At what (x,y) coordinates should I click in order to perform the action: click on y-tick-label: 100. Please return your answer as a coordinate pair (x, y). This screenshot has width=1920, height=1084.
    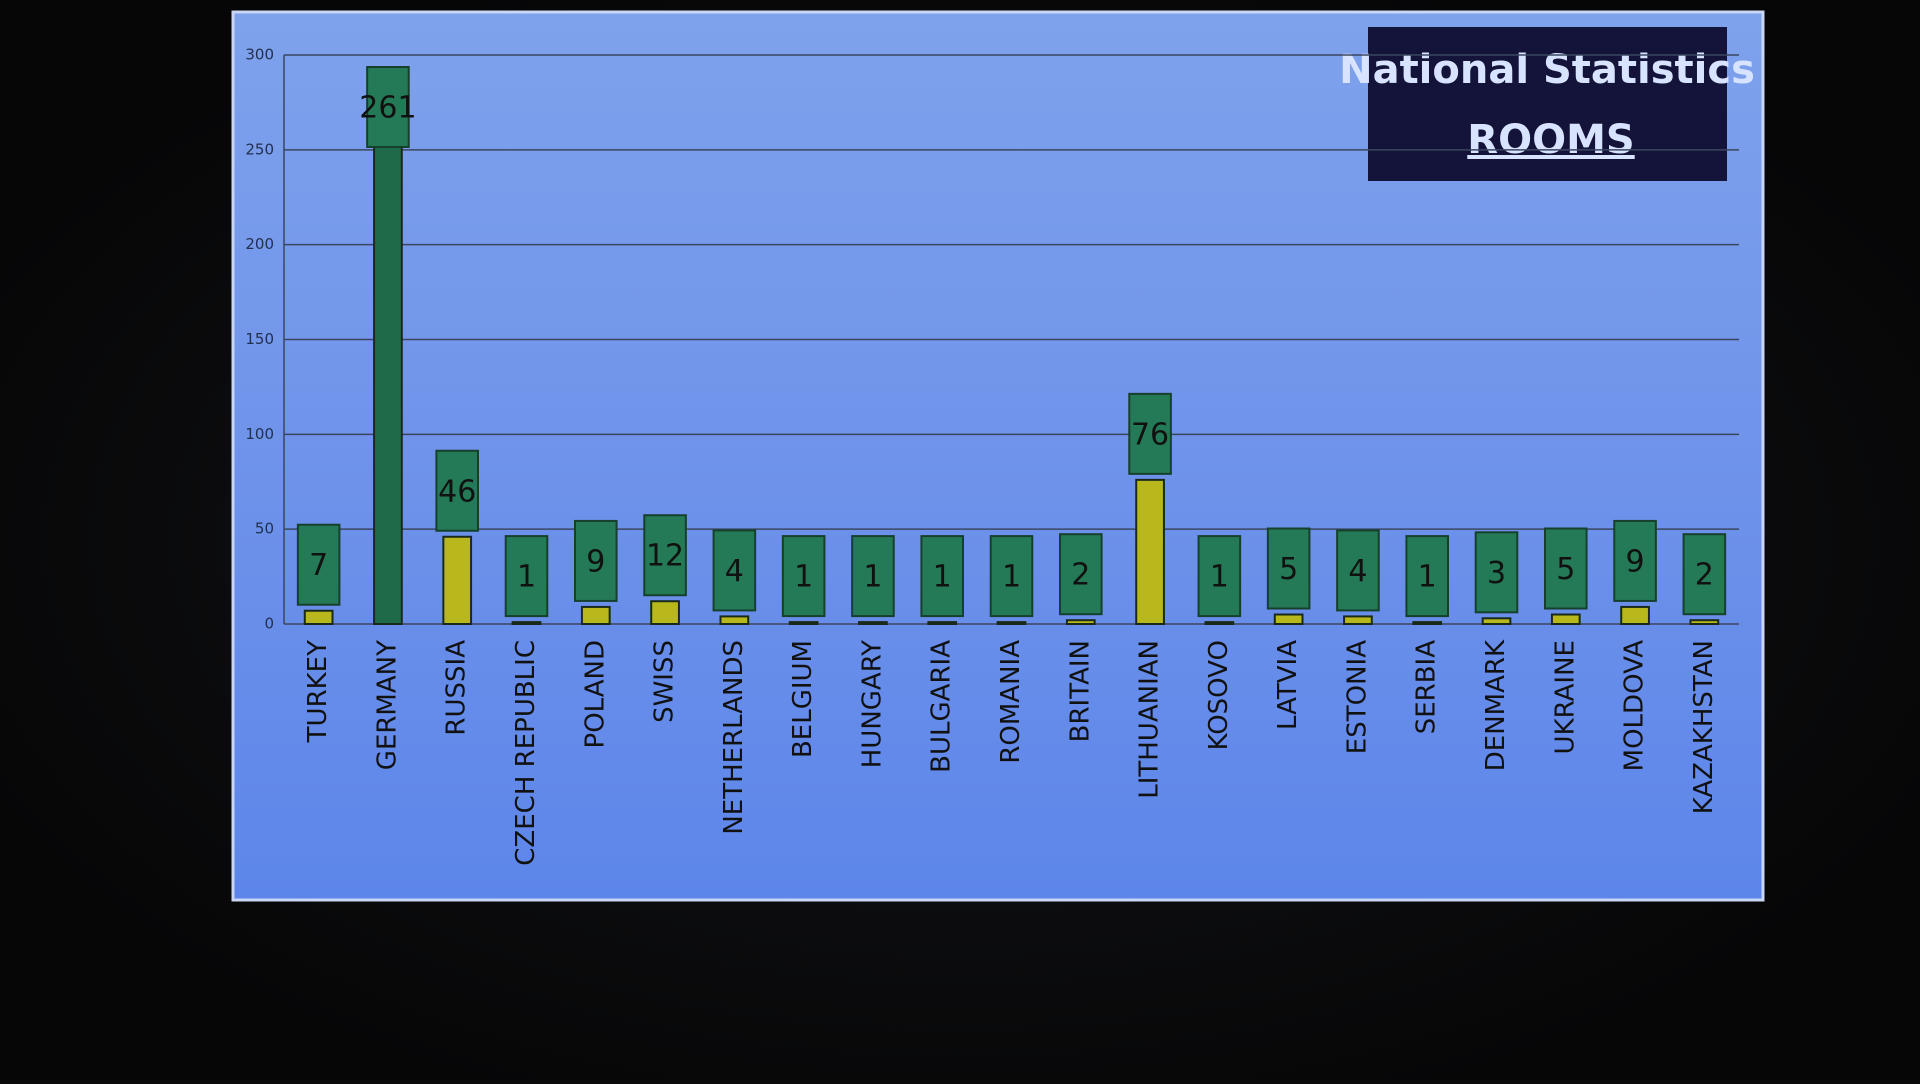
    Looking at the image, I should click on (259, 434).